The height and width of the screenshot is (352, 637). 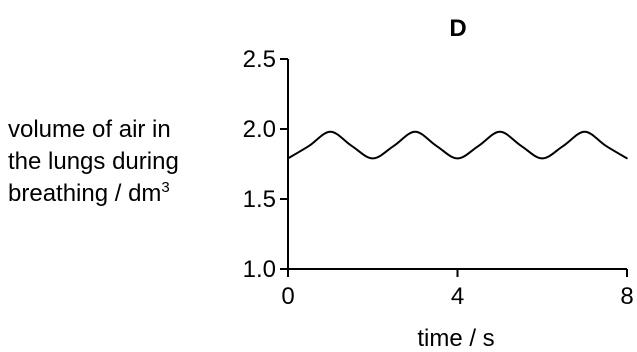 I want to click on x-tick-label: 4, so click(x=457, y=296).